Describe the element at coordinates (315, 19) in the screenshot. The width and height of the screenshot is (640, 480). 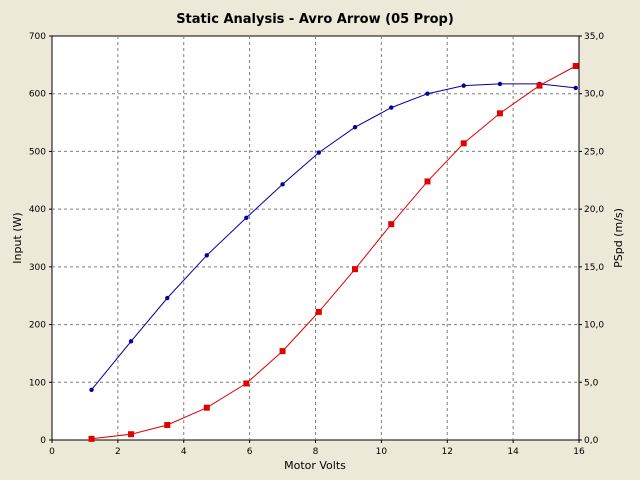
I see `chart-title: Static Analysis - Avro Arrow (05 Prop)` at that location.